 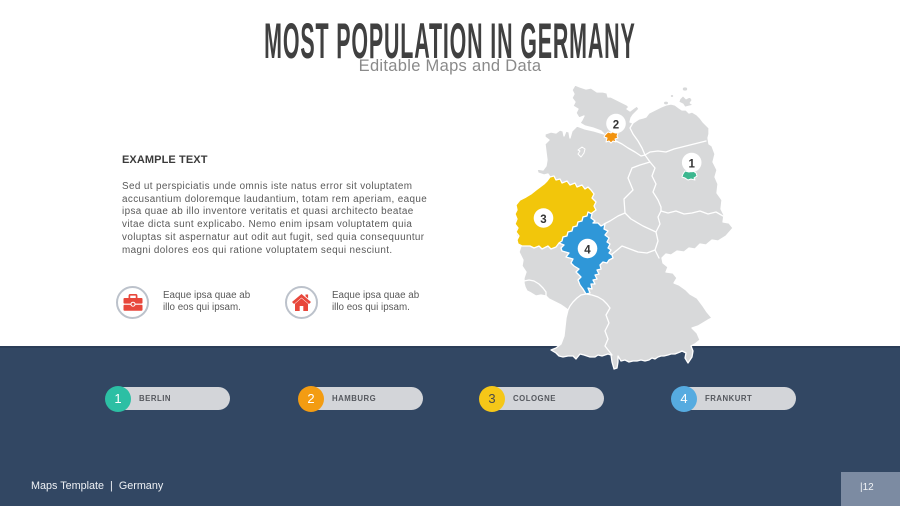 What do you see at coordinates (691, 165) in the screenshot?
I see `svg-text: 1` at bounding box center [691, 165].